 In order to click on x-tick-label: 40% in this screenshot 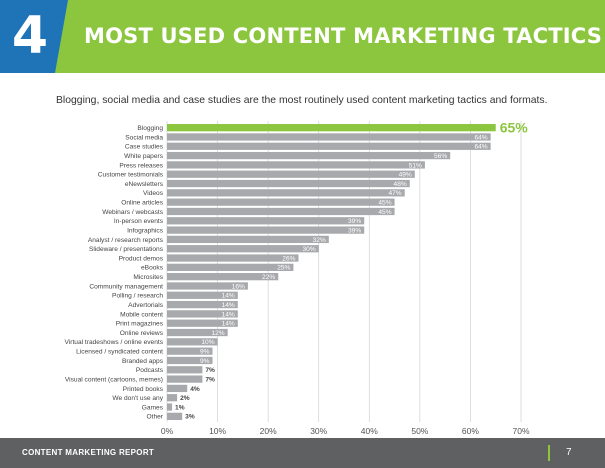, I will do `click(369, 431)`.